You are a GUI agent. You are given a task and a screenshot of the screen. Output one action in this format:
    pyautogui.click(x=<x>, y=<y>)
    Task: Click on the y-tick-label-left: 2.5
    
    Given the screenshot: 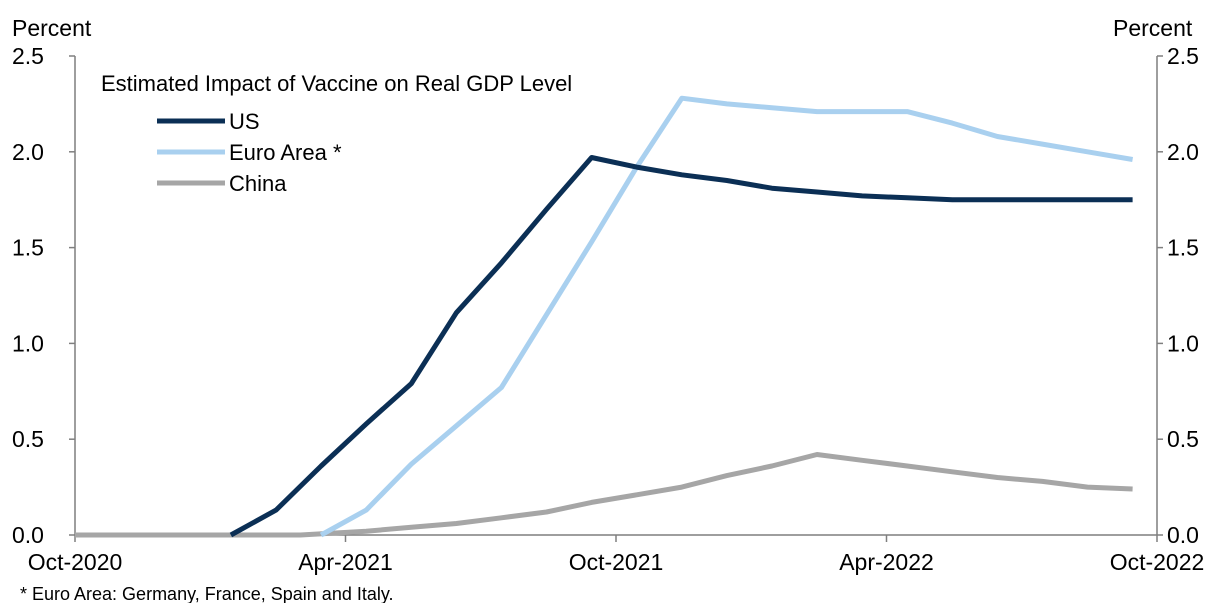 What is the action you would take?
    pyautogui.click(x=28, y=56)
    